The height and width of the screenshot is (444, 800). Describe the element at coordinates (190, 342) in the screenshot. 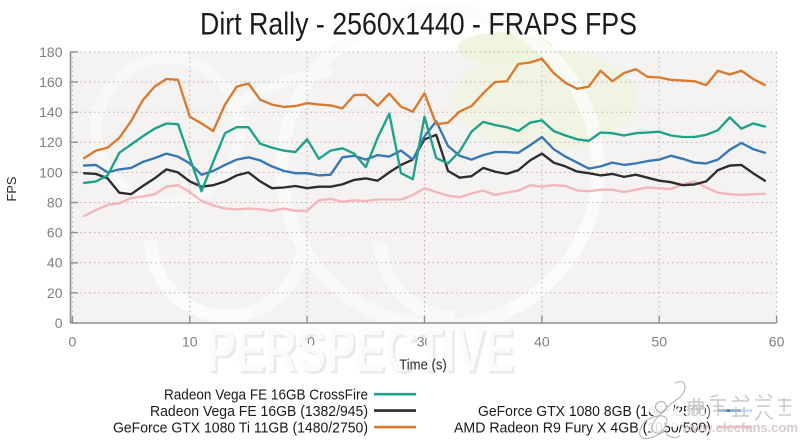

I see `svg-text: 10` at that location.